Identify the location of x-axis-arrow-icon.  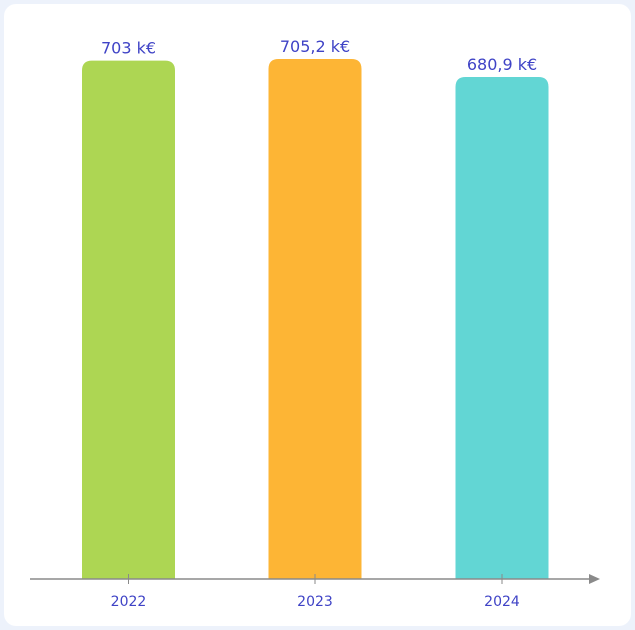
(594, 579).